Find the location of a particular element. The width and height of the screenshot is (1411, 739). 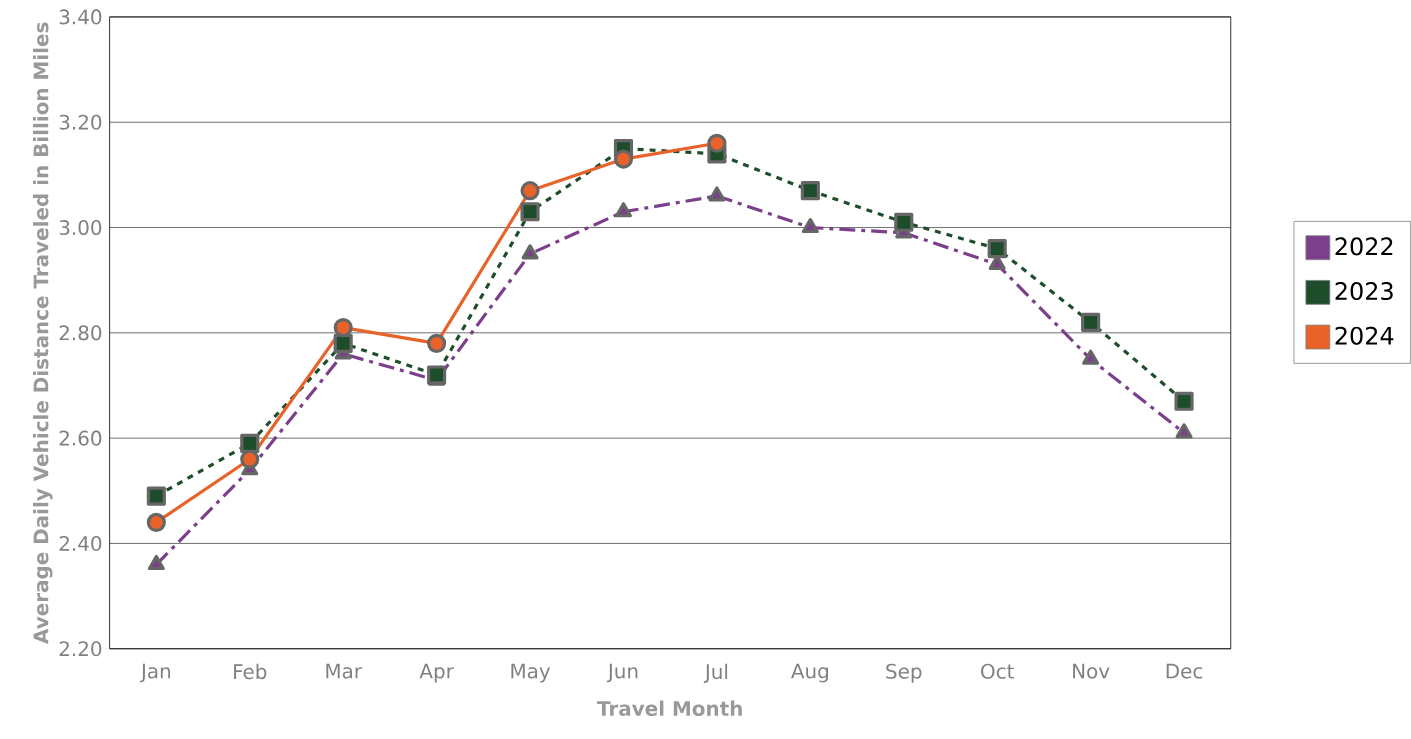

y-tick-label: 2.40 is located at coordinates (80, 543).